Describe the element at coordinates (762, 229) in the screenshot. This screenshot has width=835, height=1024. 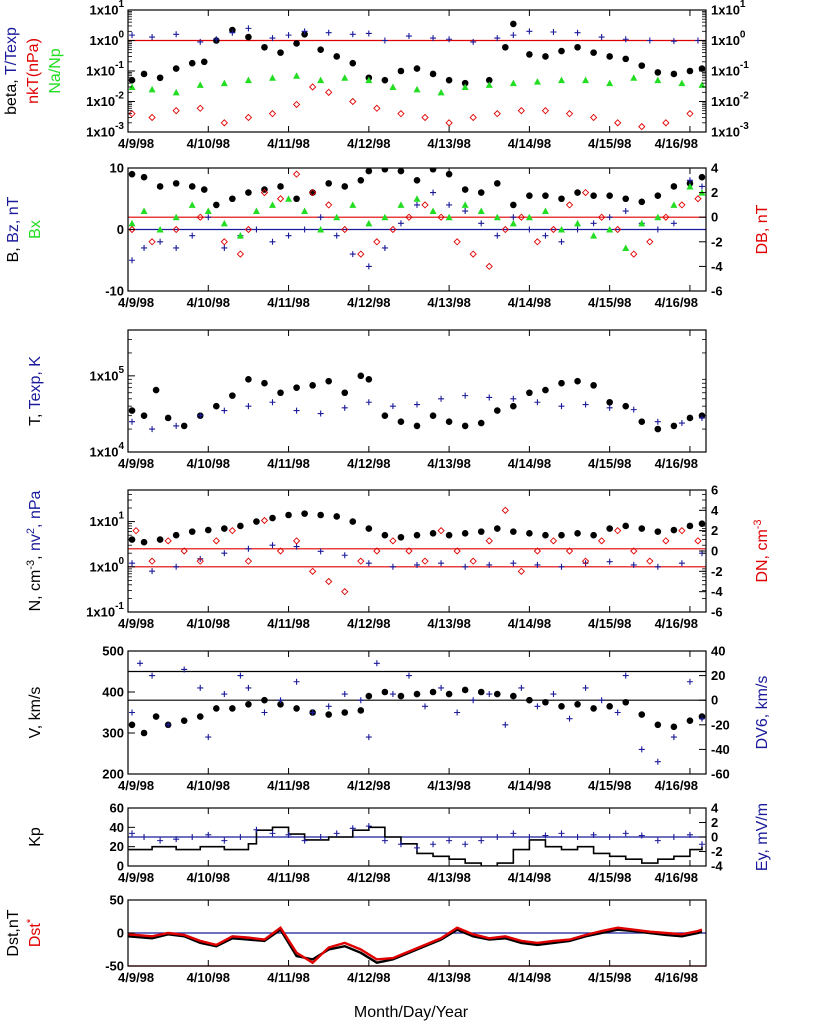
I see `y2-axis-title-bfield-part-0: DB, nT` at that location.